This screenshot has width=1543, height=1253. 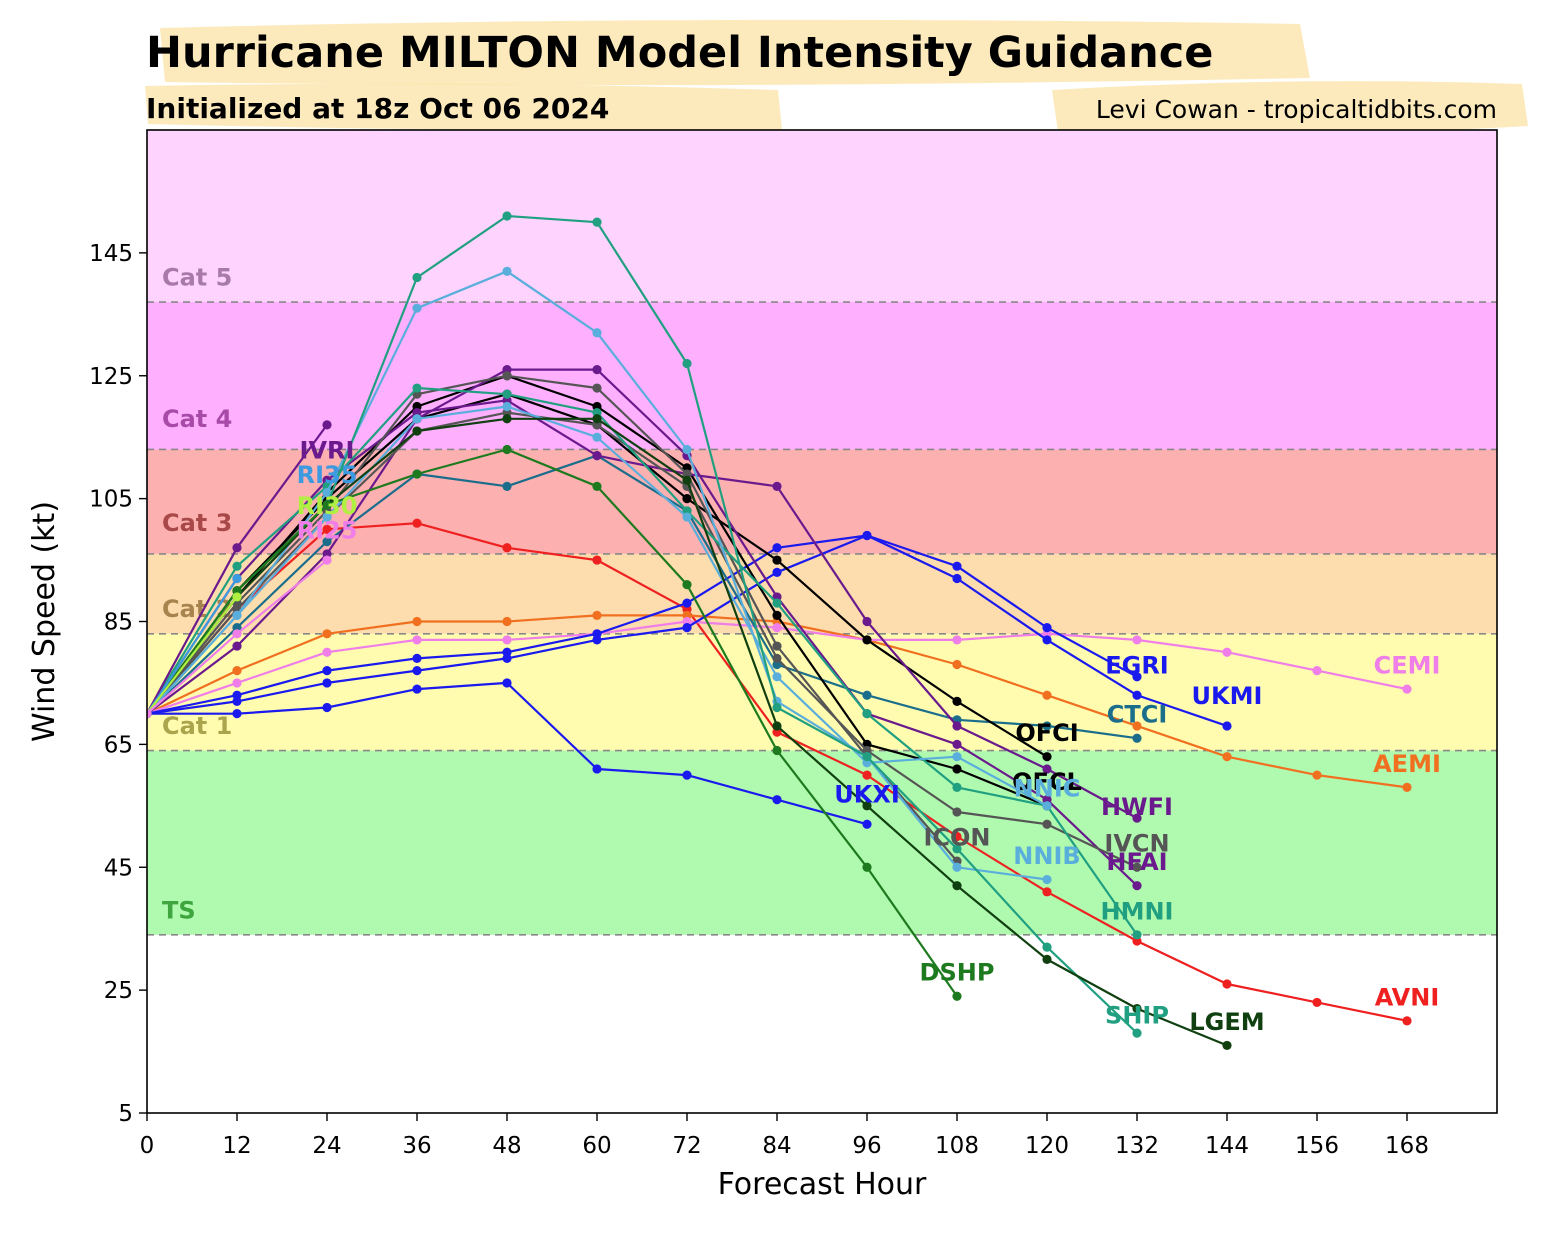 What do you see at coordinates (957, 1146) in the screenshot?
I see `x-tick-label: 108` at bounding box center [957, 1146].